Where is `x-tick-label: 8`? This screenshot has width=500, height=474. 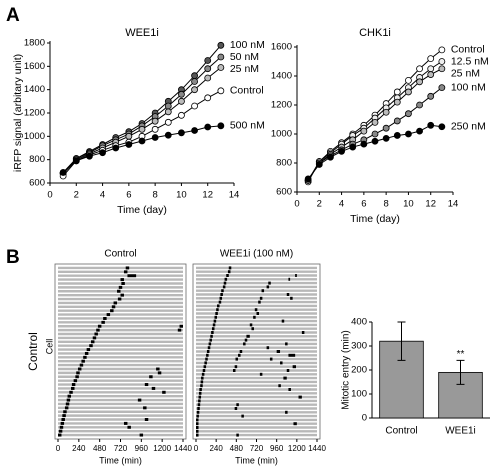 x-tick-label: 8 is located at coordinates (385, 204).